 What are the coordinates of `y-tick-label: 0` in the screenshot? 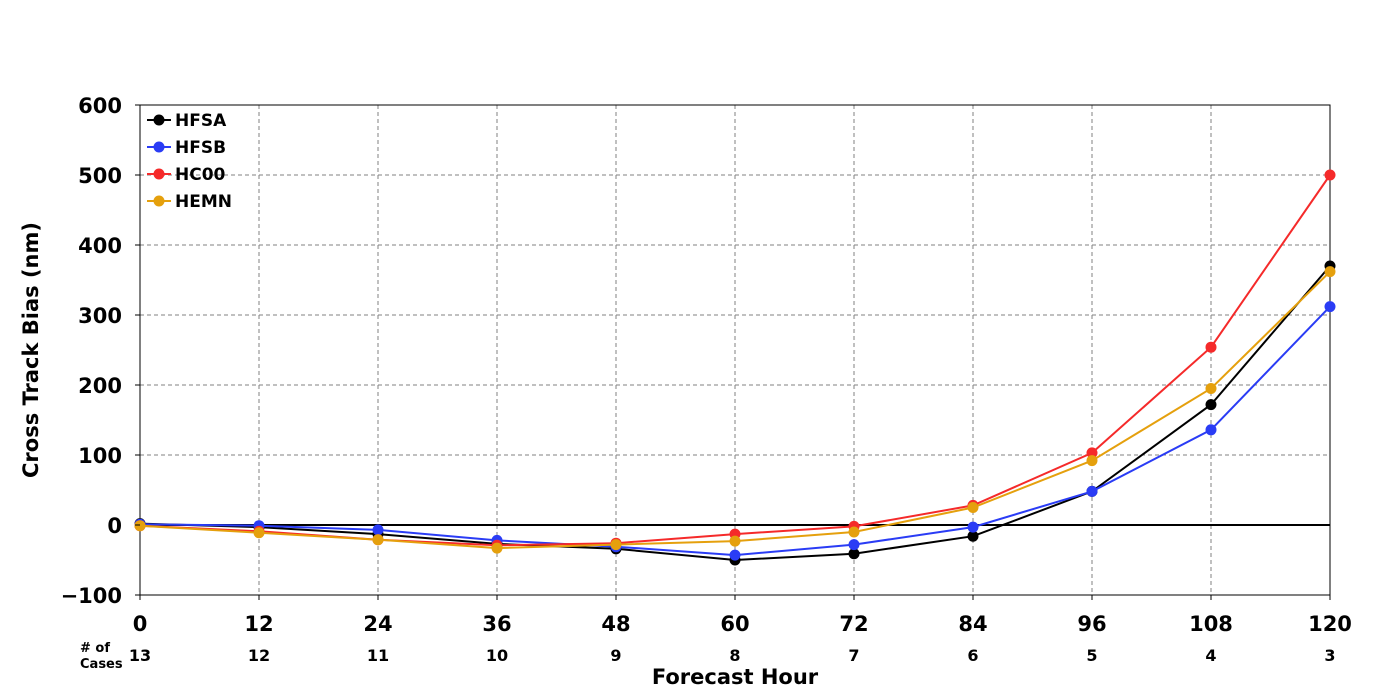 It's located at (114, 526).